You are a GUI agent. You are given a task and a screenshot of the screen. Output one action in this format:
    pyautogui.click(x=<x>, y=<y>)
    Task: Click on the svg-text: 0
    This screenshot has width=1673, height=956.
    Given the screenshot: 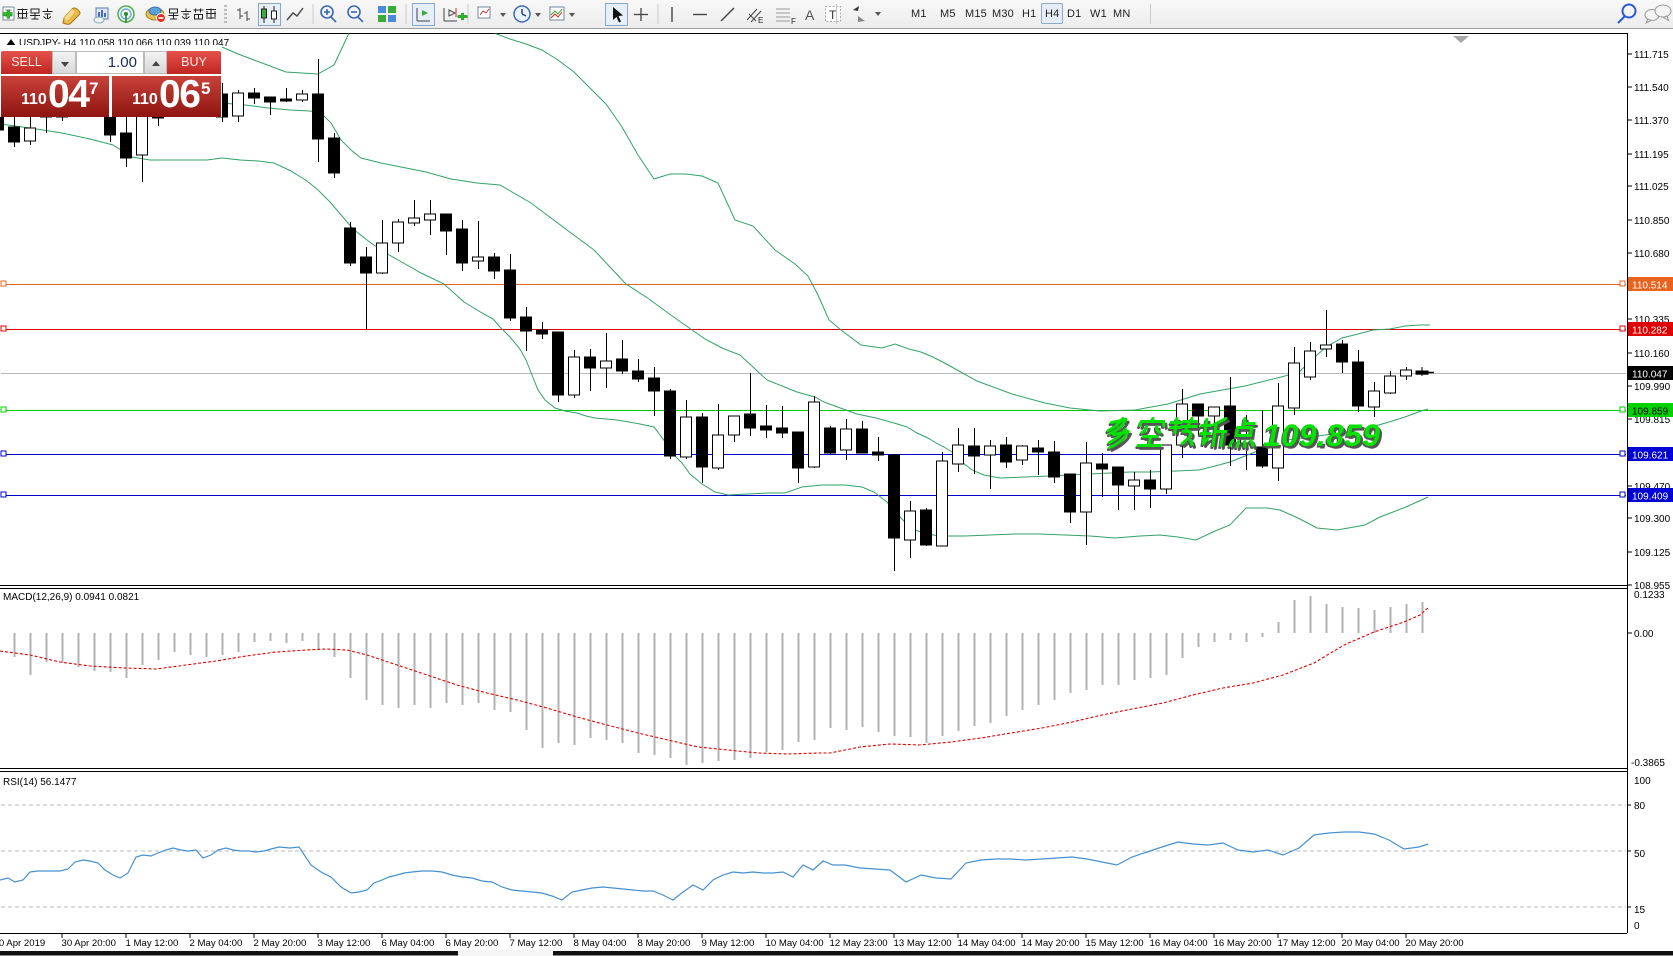 What is the action you would take?
    pyautogui.click(x=1637, y=926)
    